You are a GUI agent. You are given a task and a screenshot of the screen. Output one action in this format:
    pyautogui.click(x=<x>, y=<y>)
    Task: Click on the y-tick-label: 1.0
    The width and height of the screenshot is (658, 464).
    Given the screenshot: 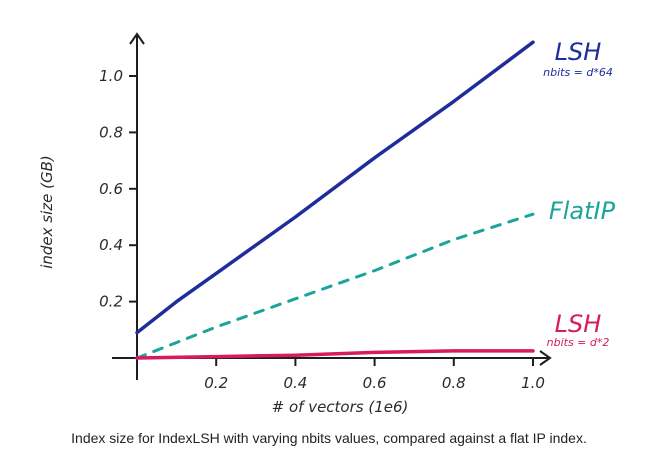 What is the action you would take?
    pyautogui.click(x=111, y=76)
    